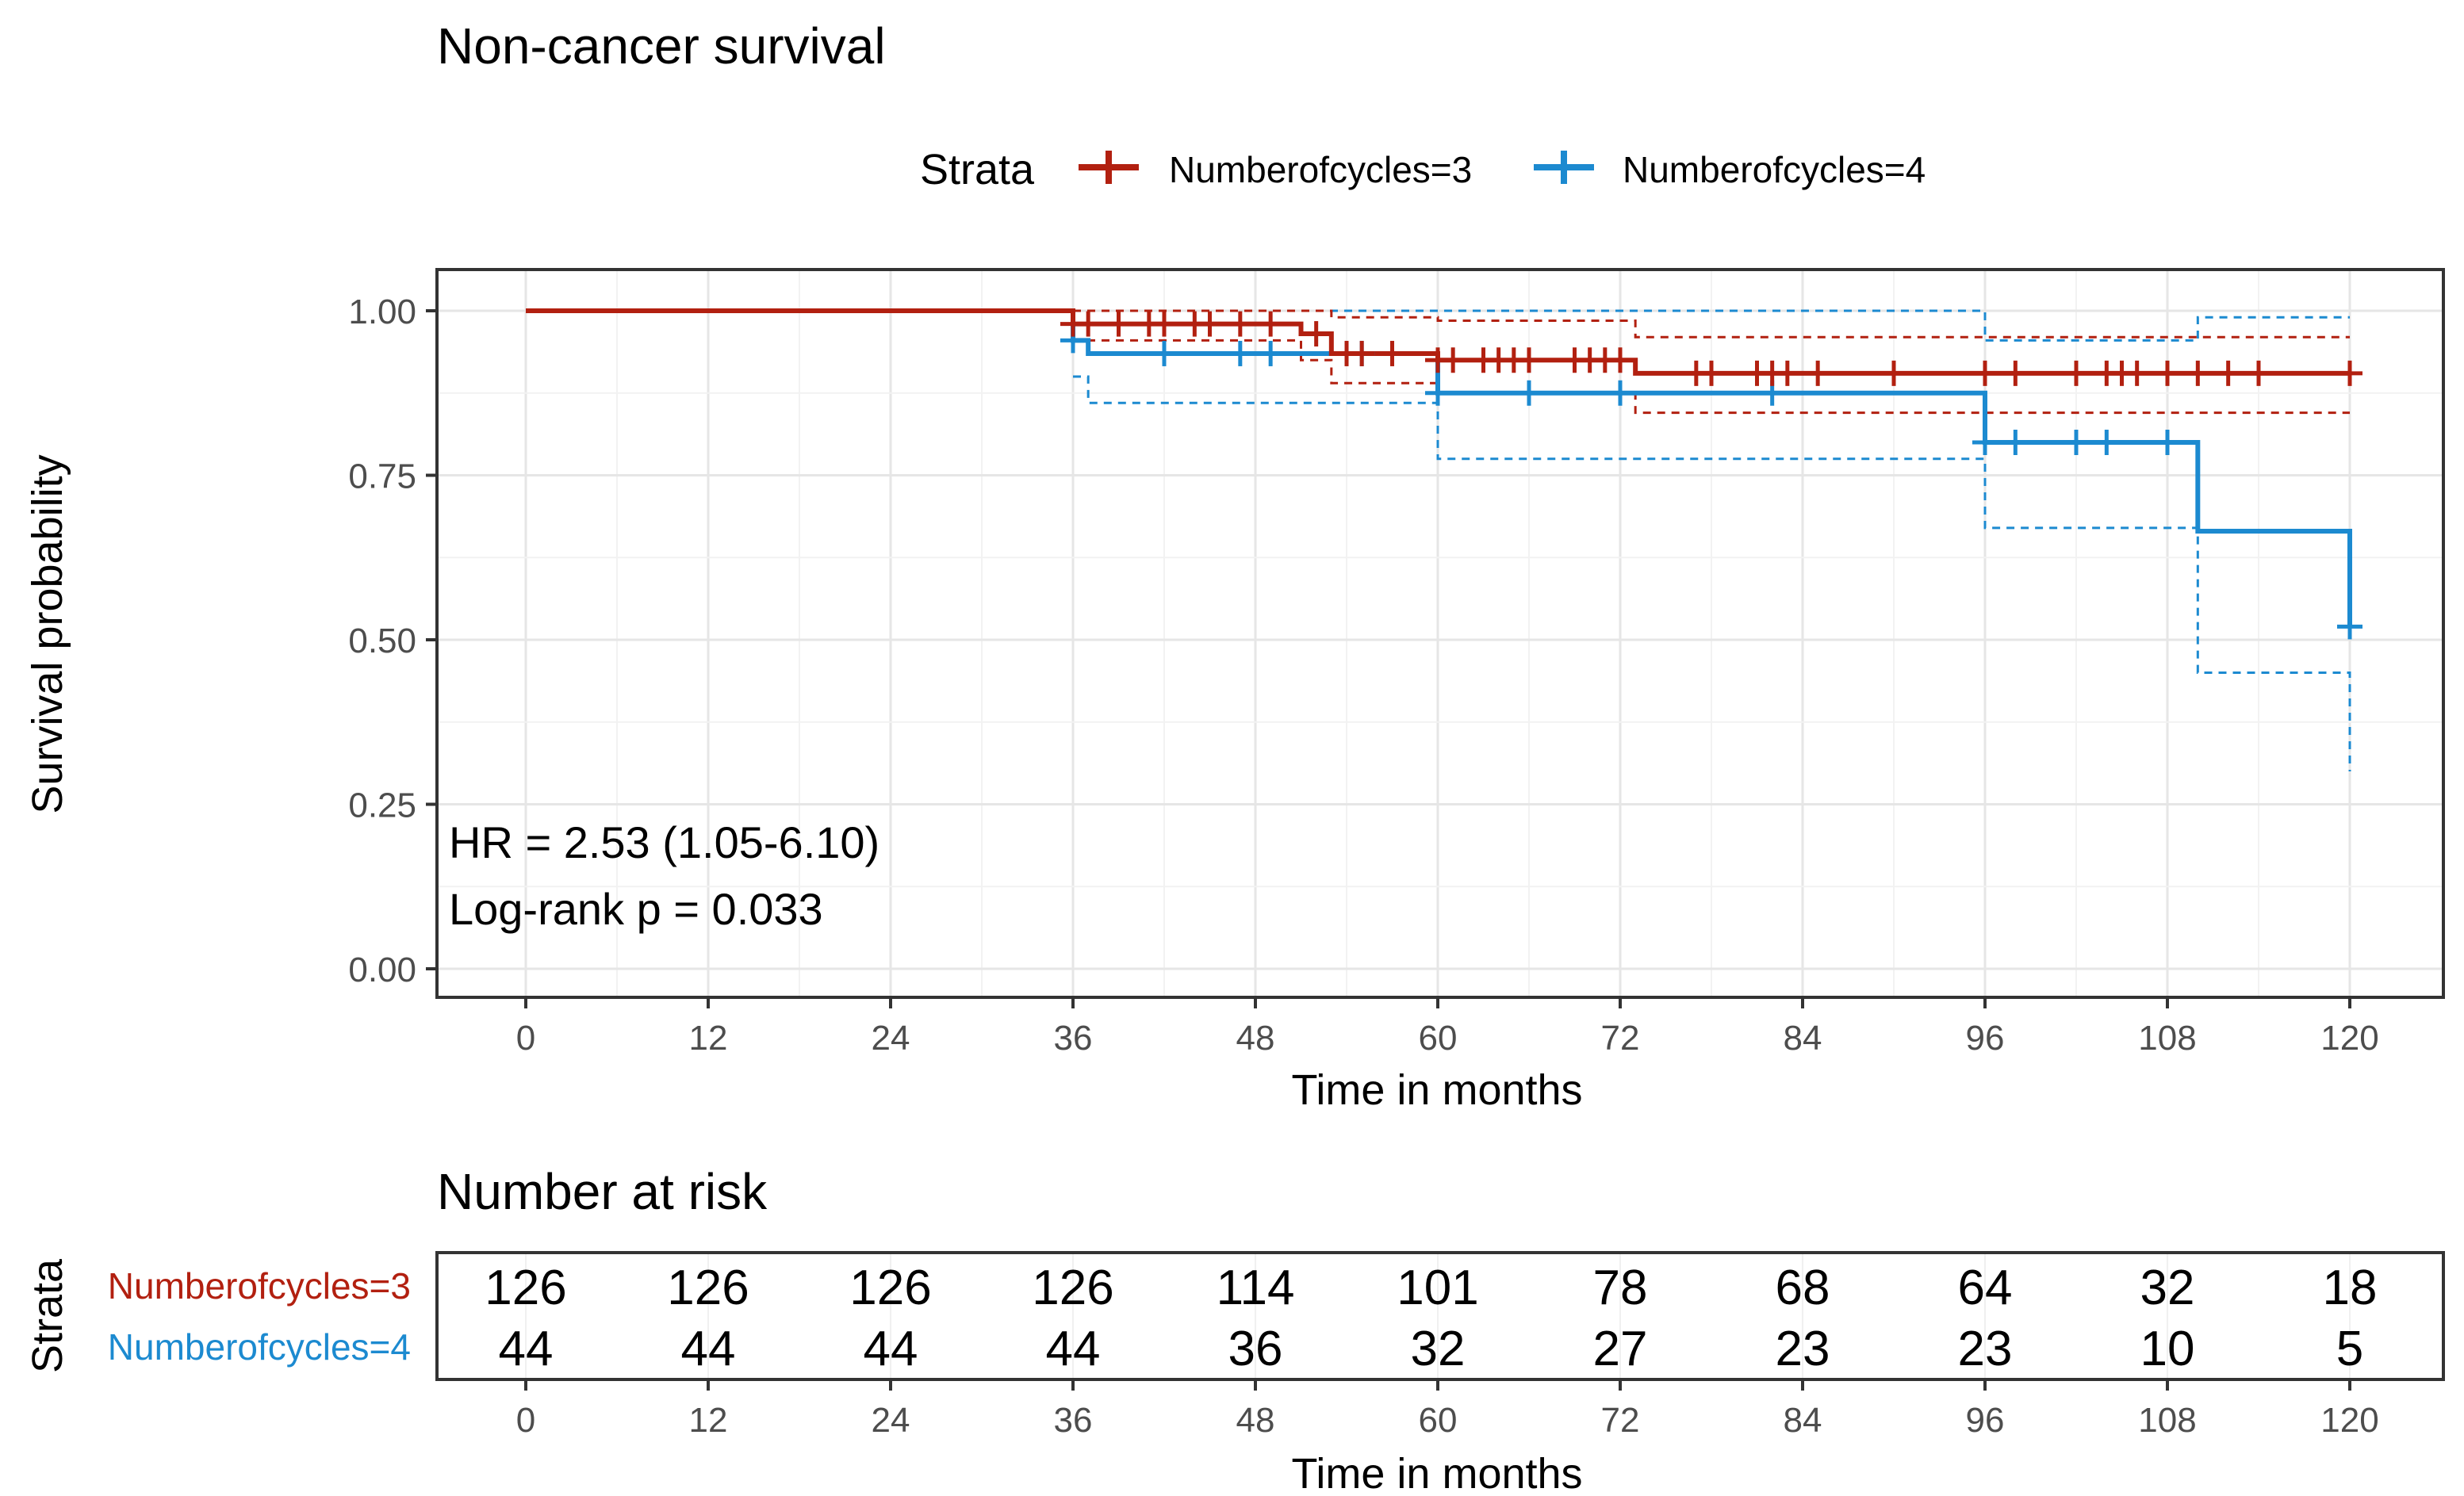 This screenshot has height=1496, width=2464. What do you see at coordinates (1438, 1349) in the screenshot?
I see `risk-cell-cycles4: 32` at bounding box center [1438, 1349].